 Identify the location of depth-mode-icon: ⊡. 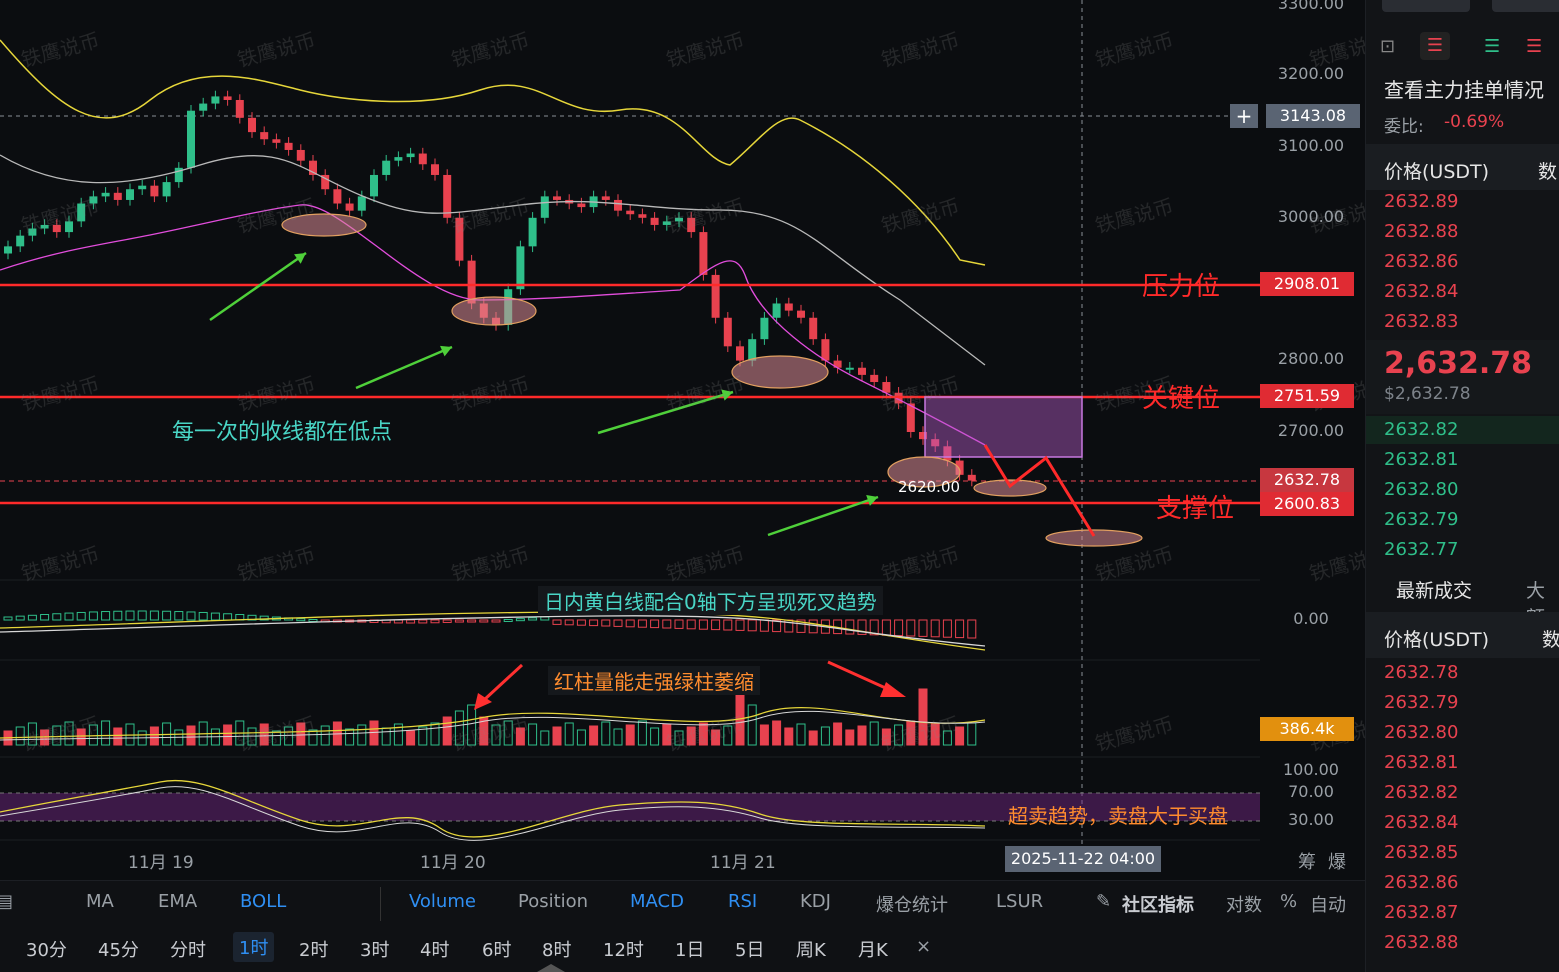
(1388, 46).